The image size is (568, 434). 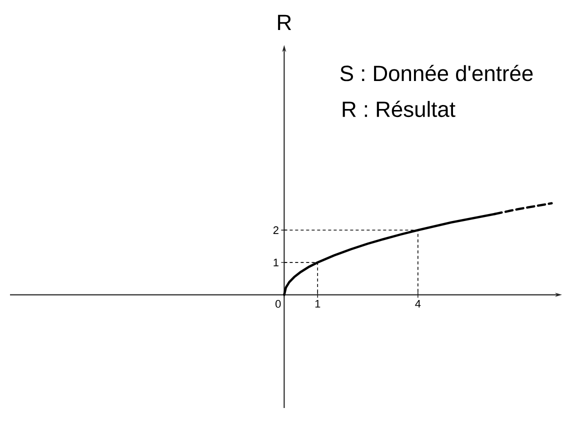 What do you see at coordinates (317, 304) in the screenshot?
I see `x-tick-label: 1` at bounding box center [317, 304].